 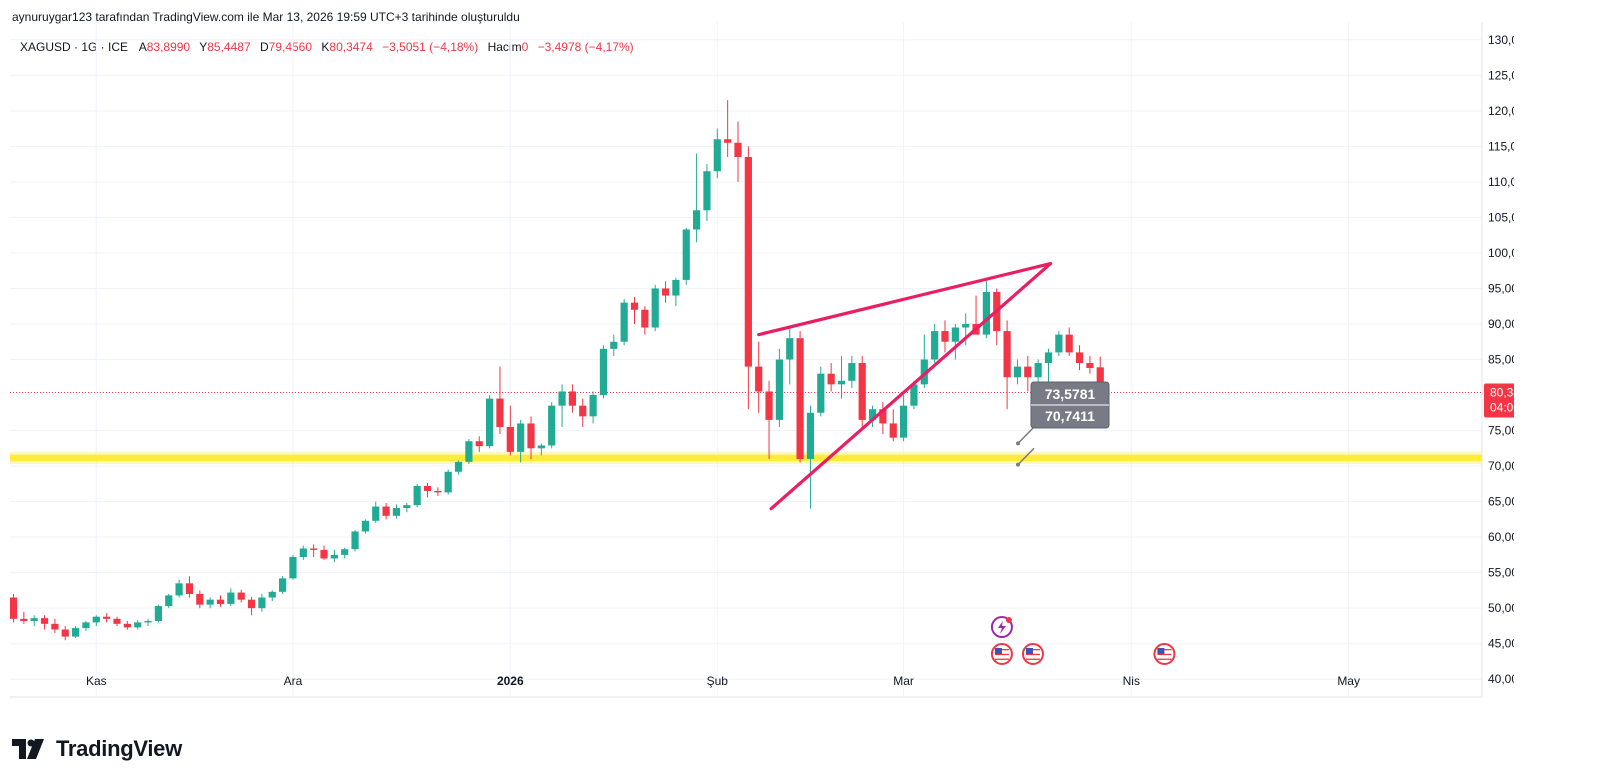 What do you see at coordinates (718, 681) in the screenshot?
I see `time-tick-label: Şub` at bounding box center [718, 681].